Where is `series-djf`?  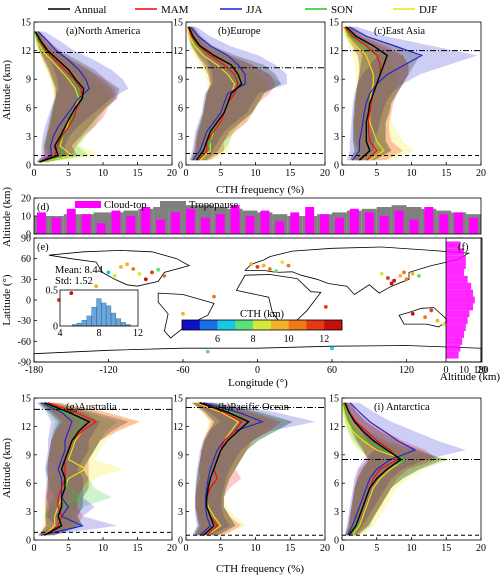
series-djf is located at coordinates (363, 93).